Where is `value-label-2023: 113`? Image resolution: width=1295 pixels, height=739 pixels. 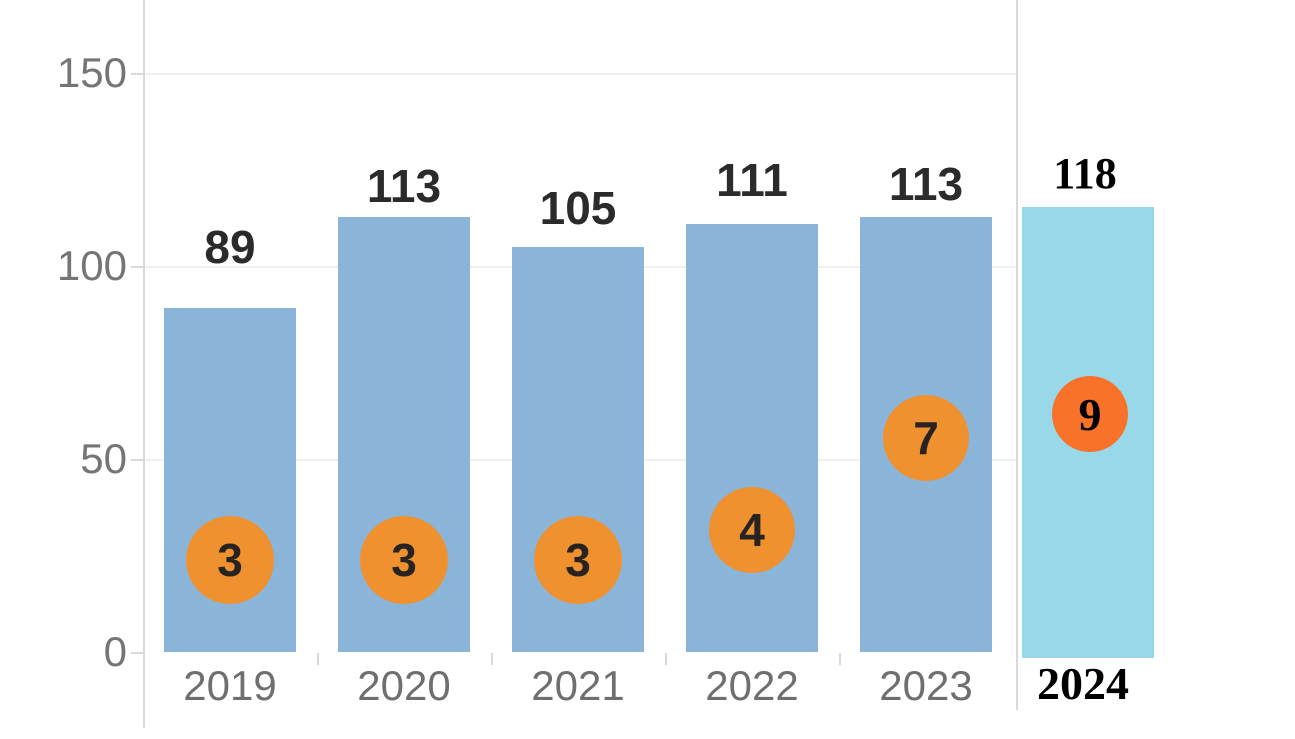
value-label-2023: 113 is located at coordinates (926, 184).